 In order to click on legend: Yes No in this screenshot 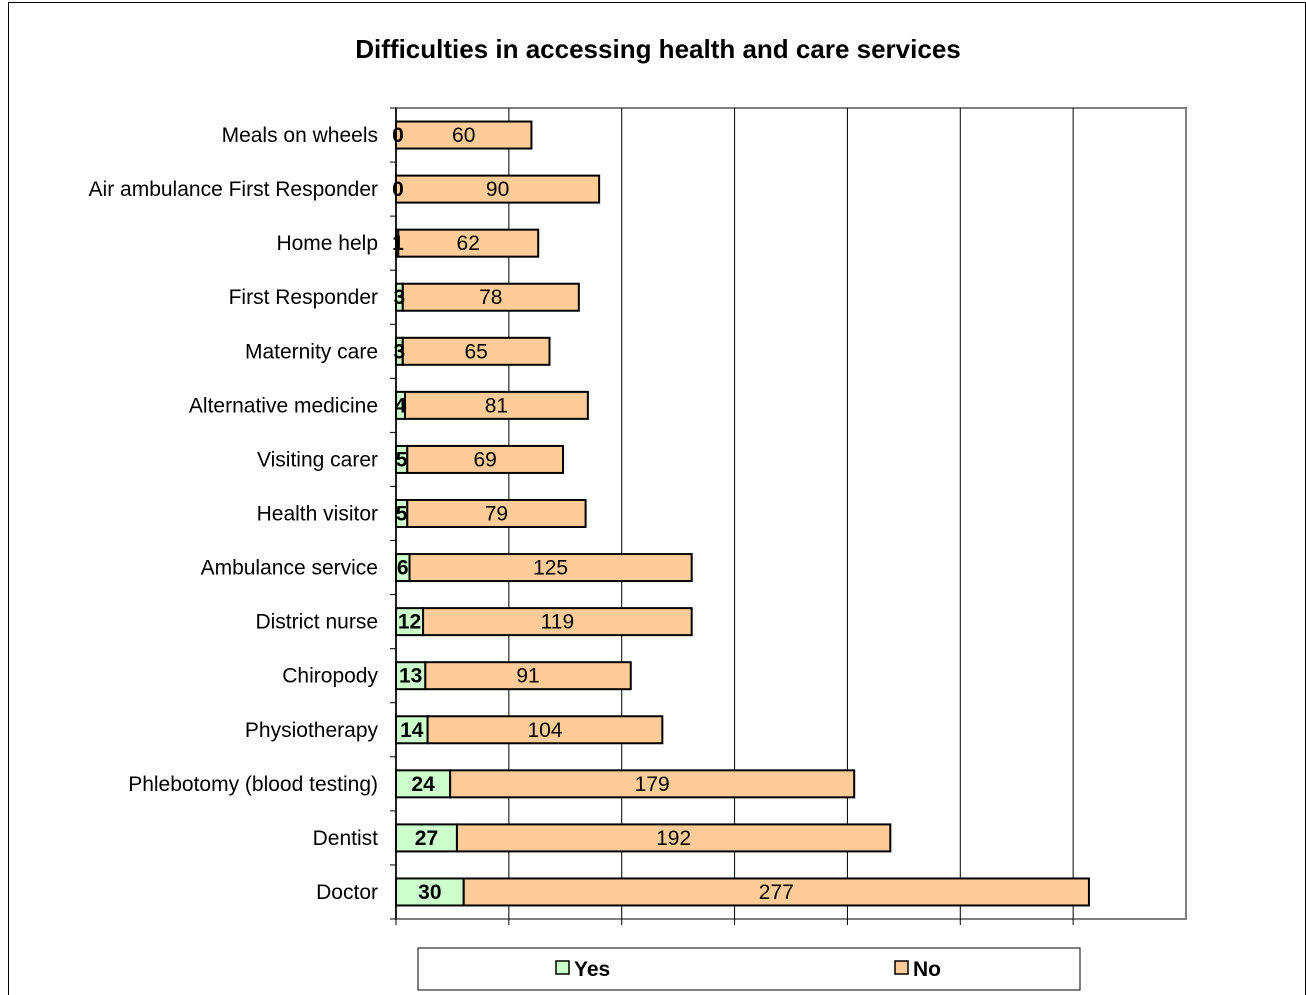, I will do `click(749, 969)`.